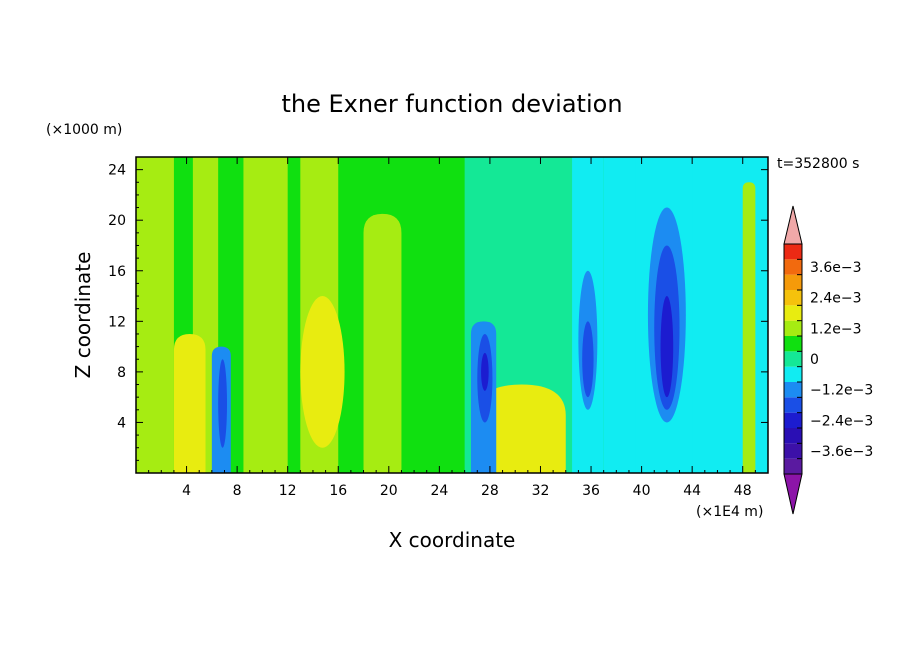 The height and width of the screenshot is (654, 904). What do you see at coordinates (836, 329) in the screenshot?
I see `colorbar-label: 1.2e−3` at bounding box center [836, 329].